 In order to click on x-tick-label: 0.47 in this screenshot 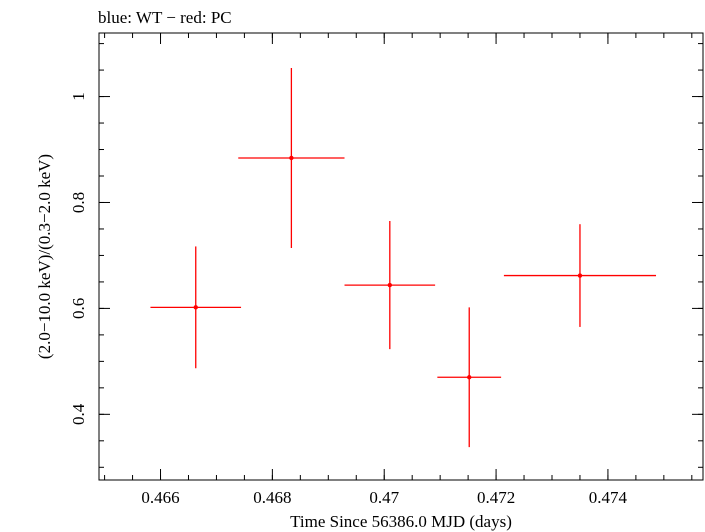, I will do `click(384, 497)`.